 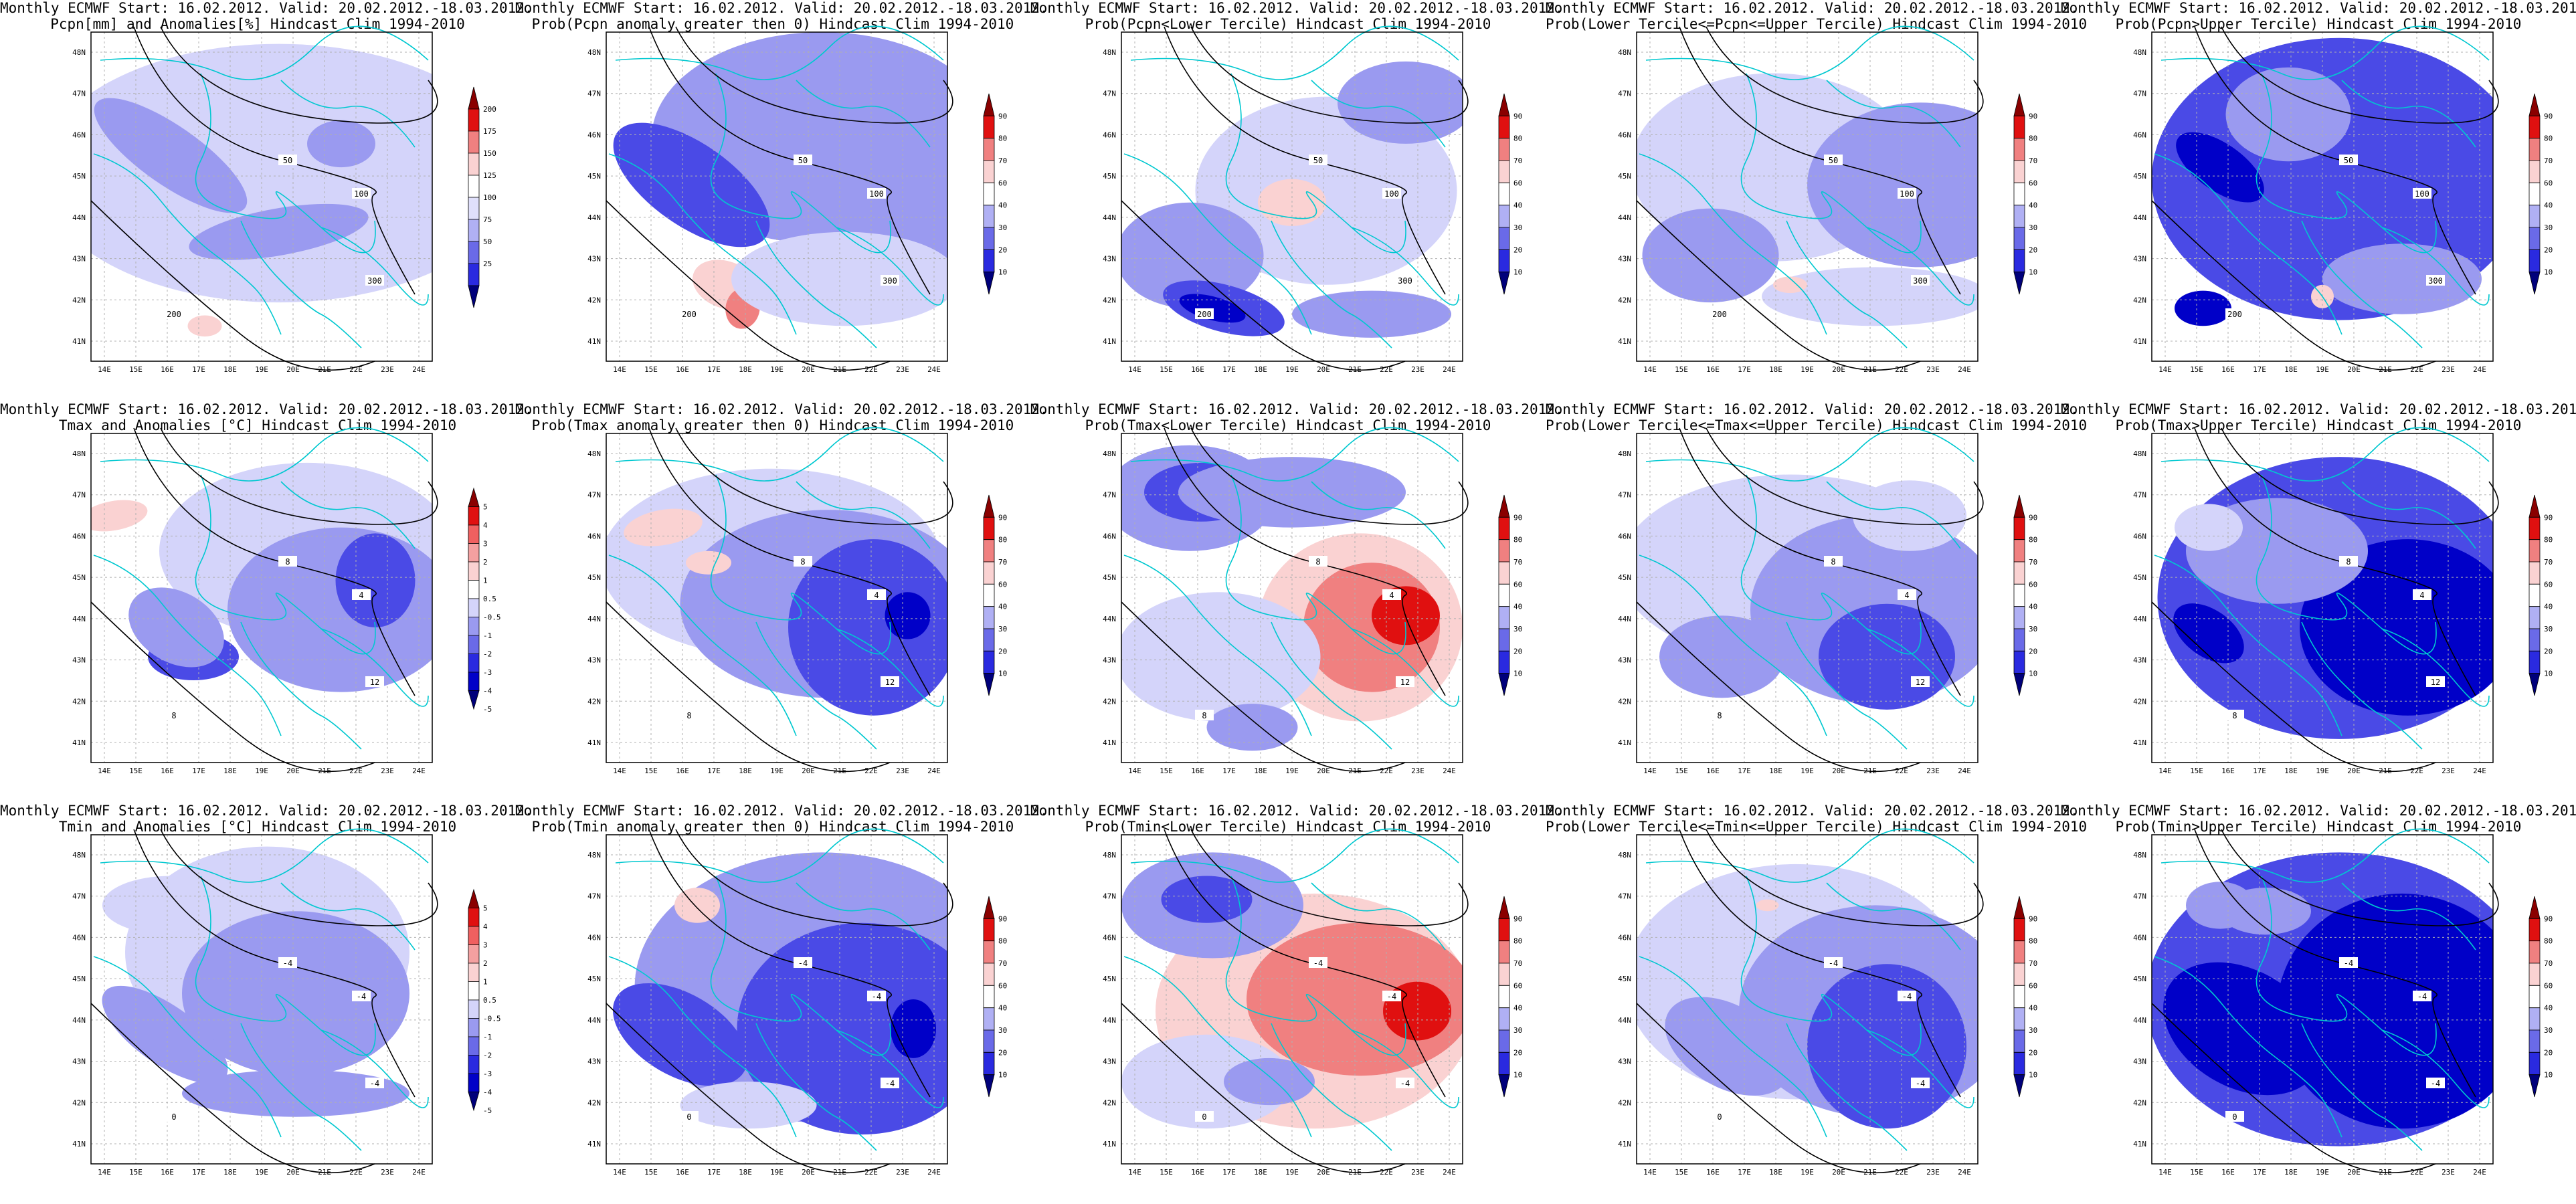 What do you see at coordinates (484, 600) in the screenshot?
I see `colorbar: 5 4 3 2 1 0.5 -0.5 -1 -2 -3 -4 -5` at bounding box center [484, 600].